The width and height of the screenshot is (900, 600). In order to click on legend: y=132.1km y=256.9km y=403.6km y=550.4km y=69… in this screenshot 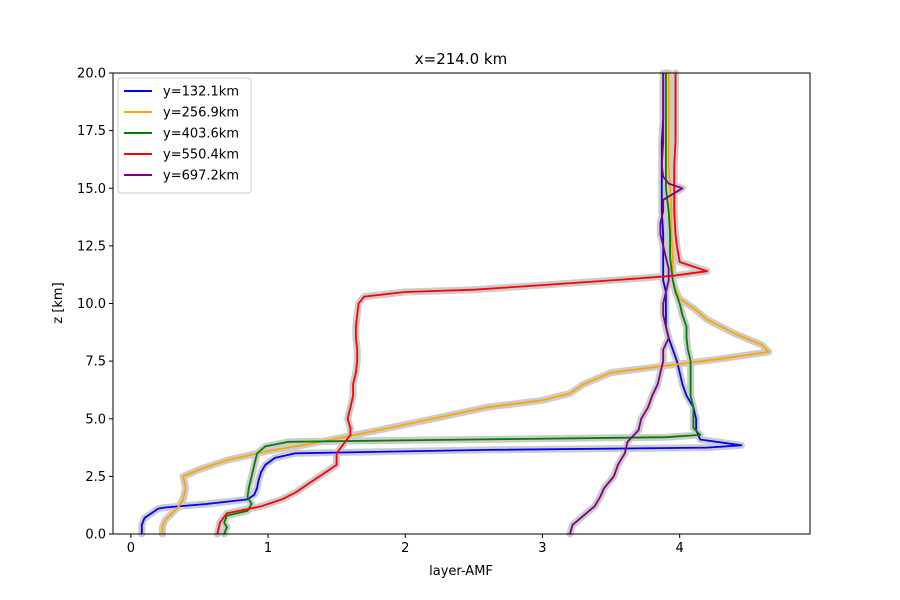, I will do `click(184, 135)`.